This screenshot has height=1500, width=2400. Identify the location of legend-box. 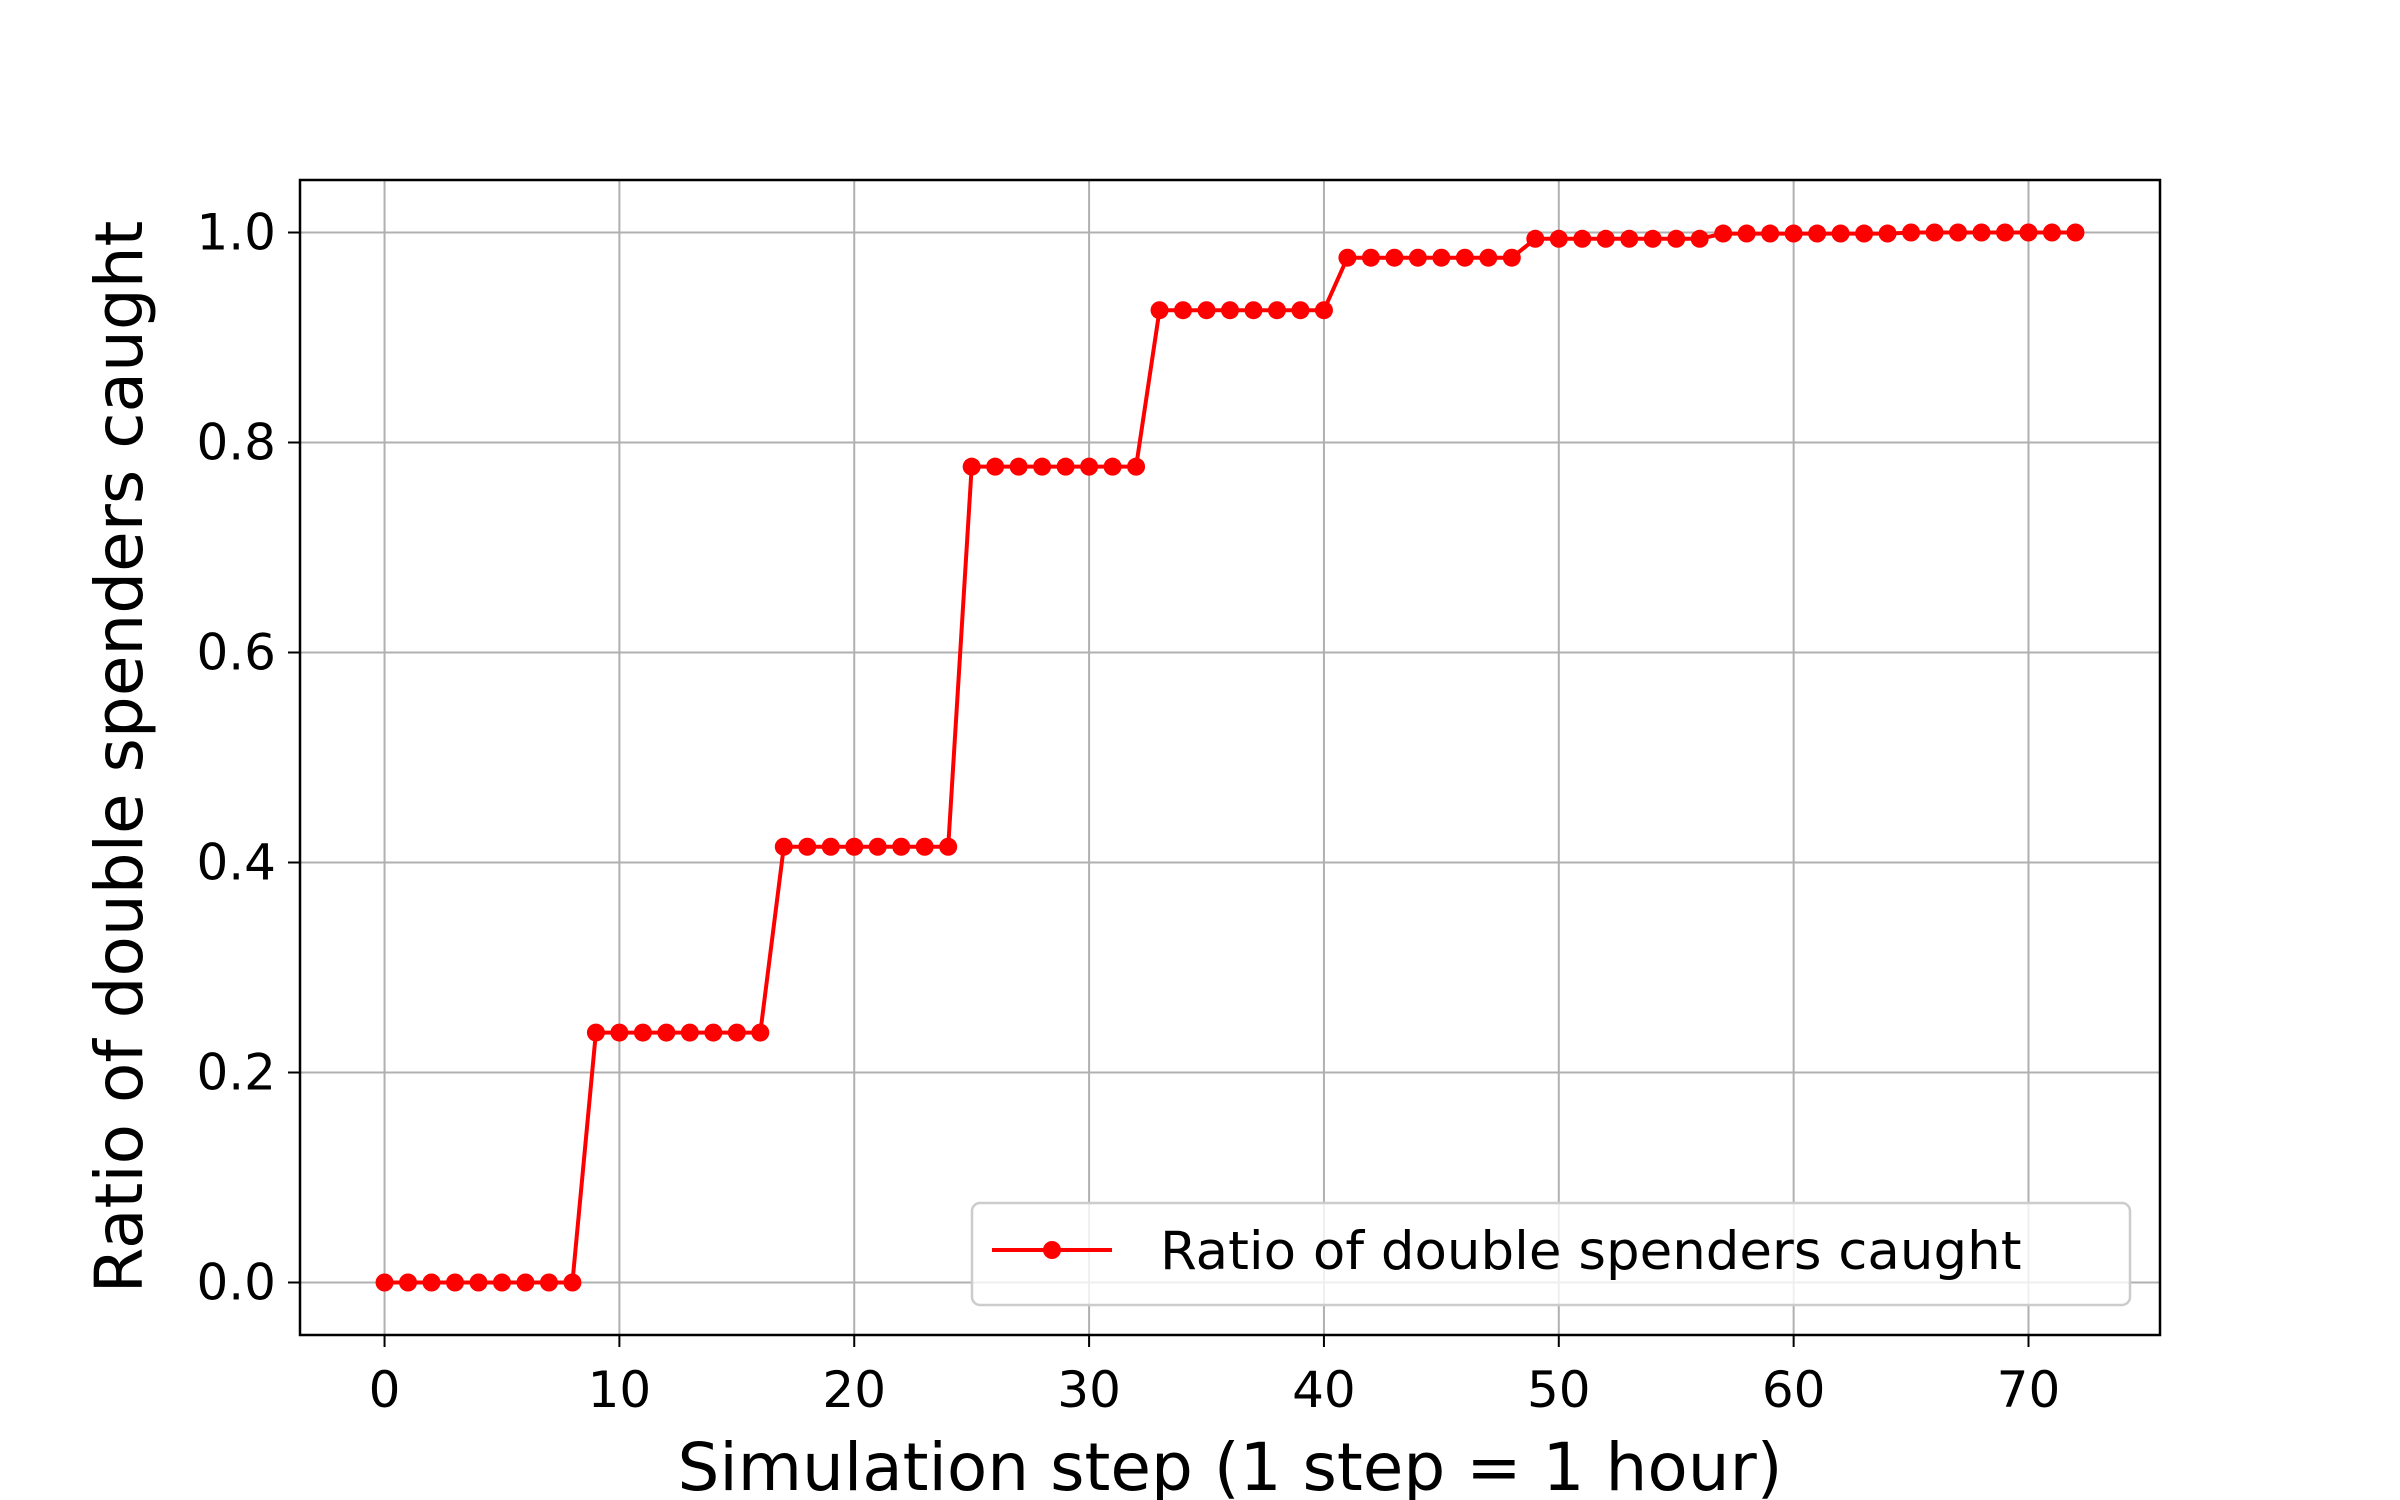
(1551, 1254).